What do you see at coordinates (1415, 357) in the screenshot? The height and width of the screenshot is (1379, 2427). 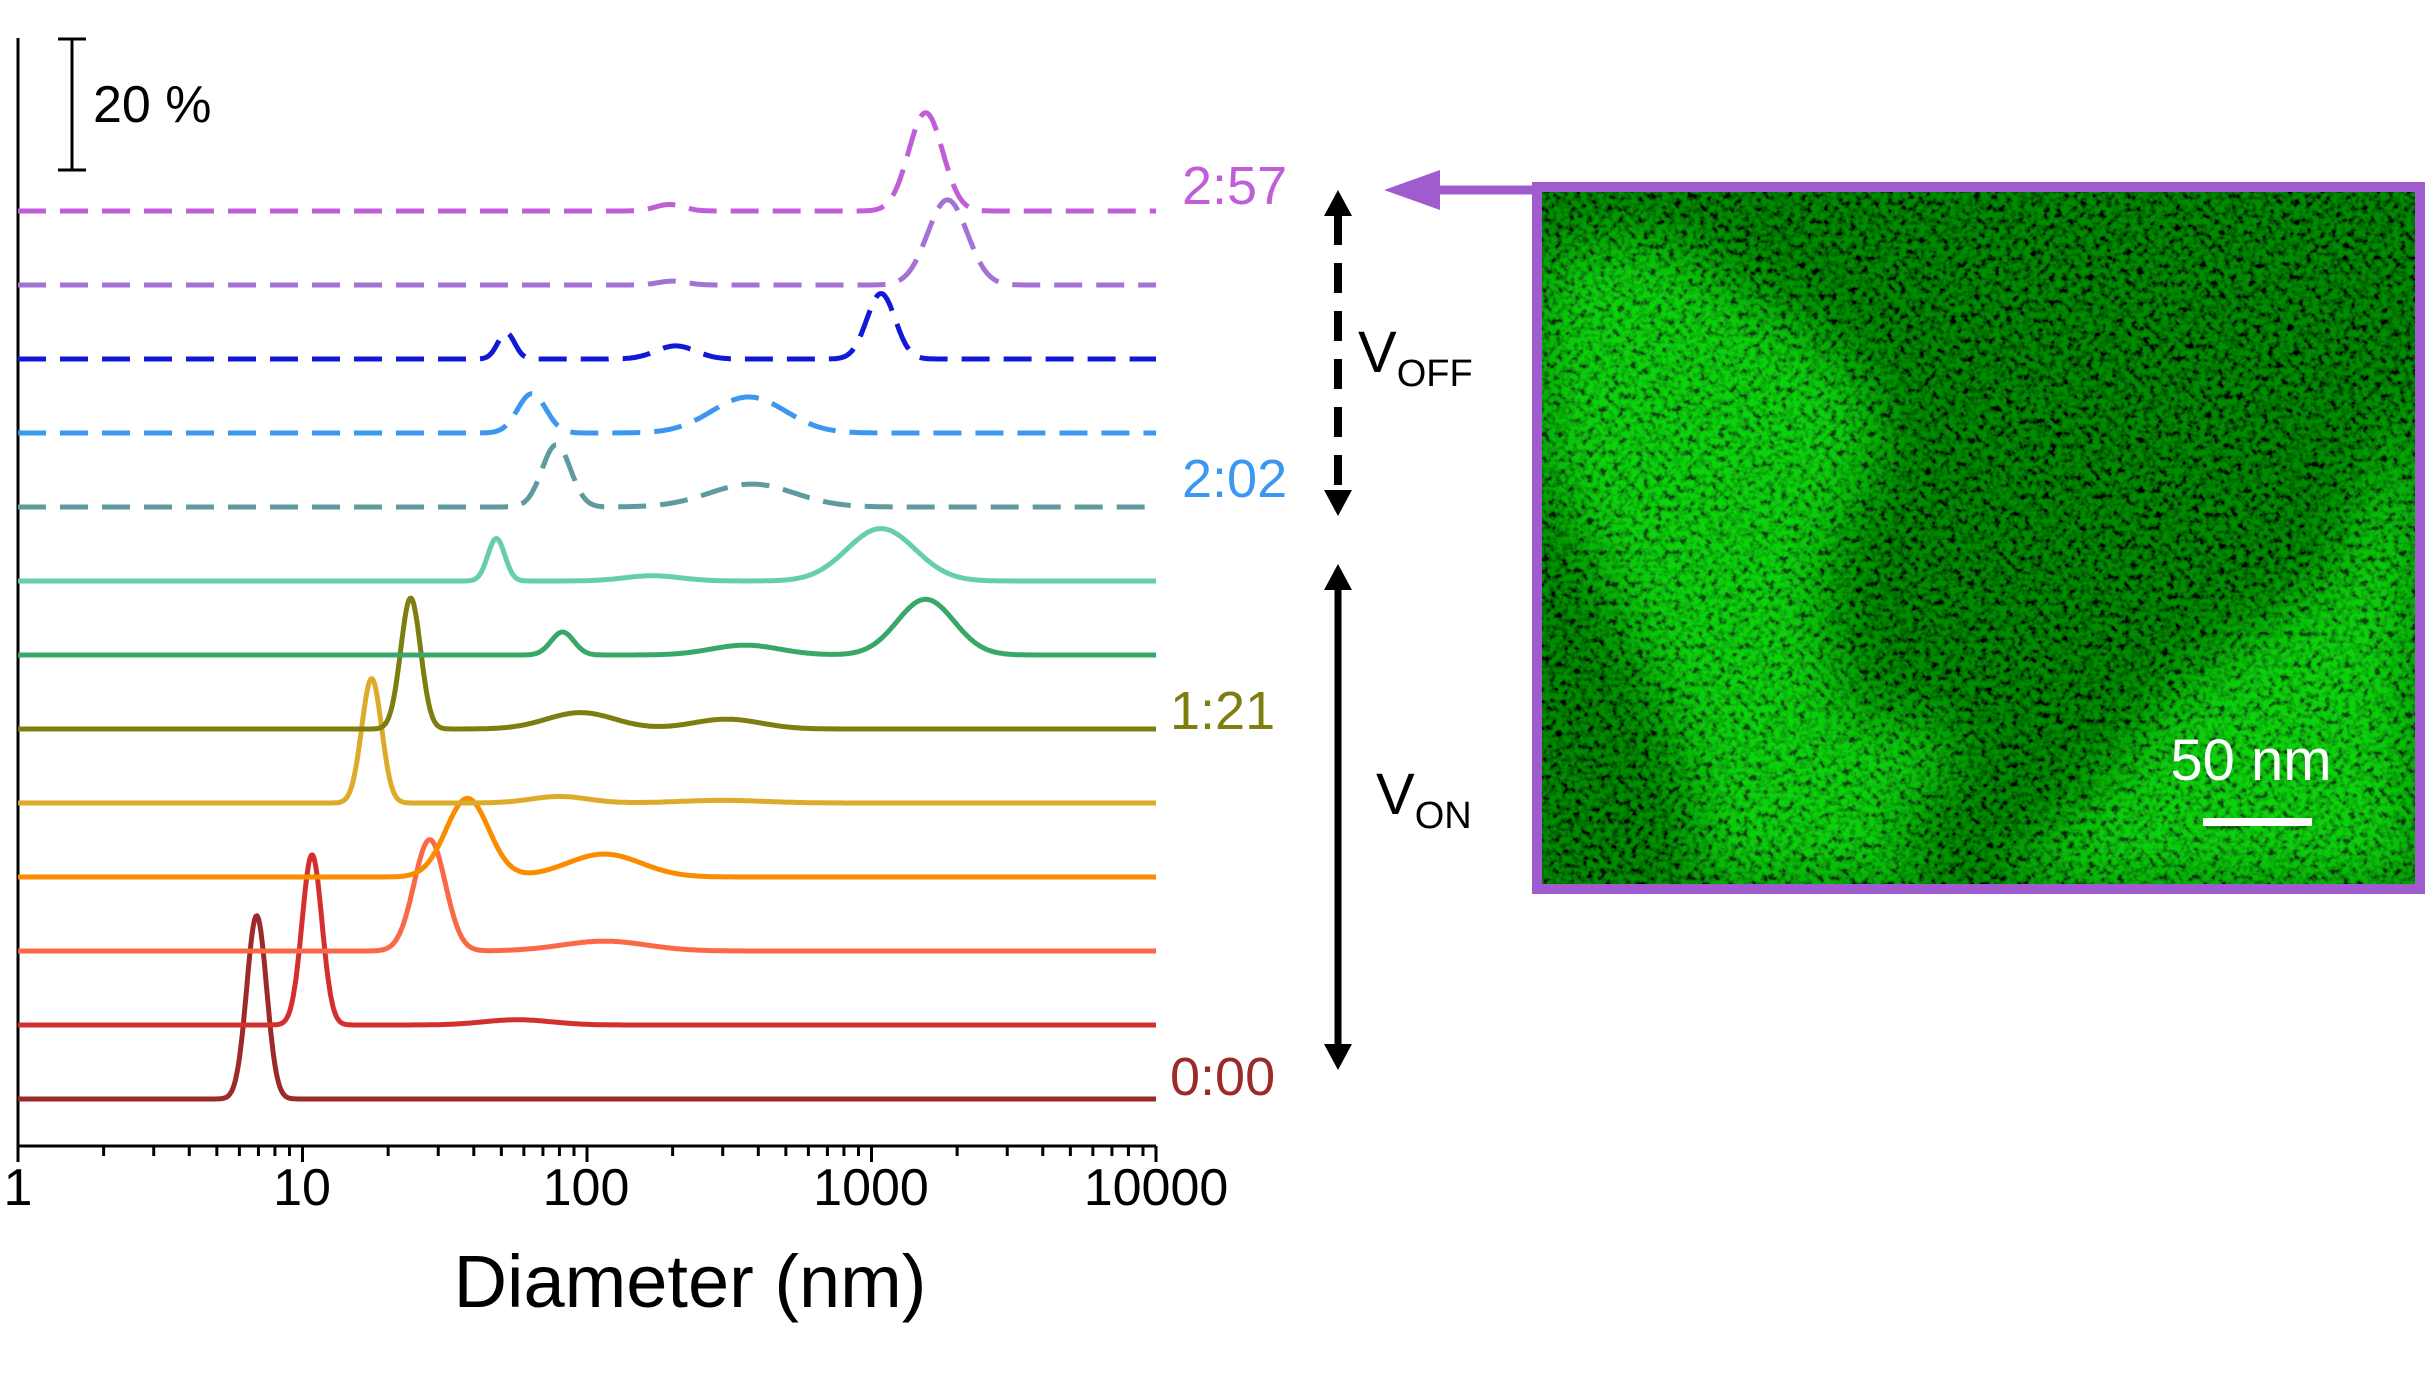 I see `v-off-label: VOFF` at bounding box center [1415, 357].